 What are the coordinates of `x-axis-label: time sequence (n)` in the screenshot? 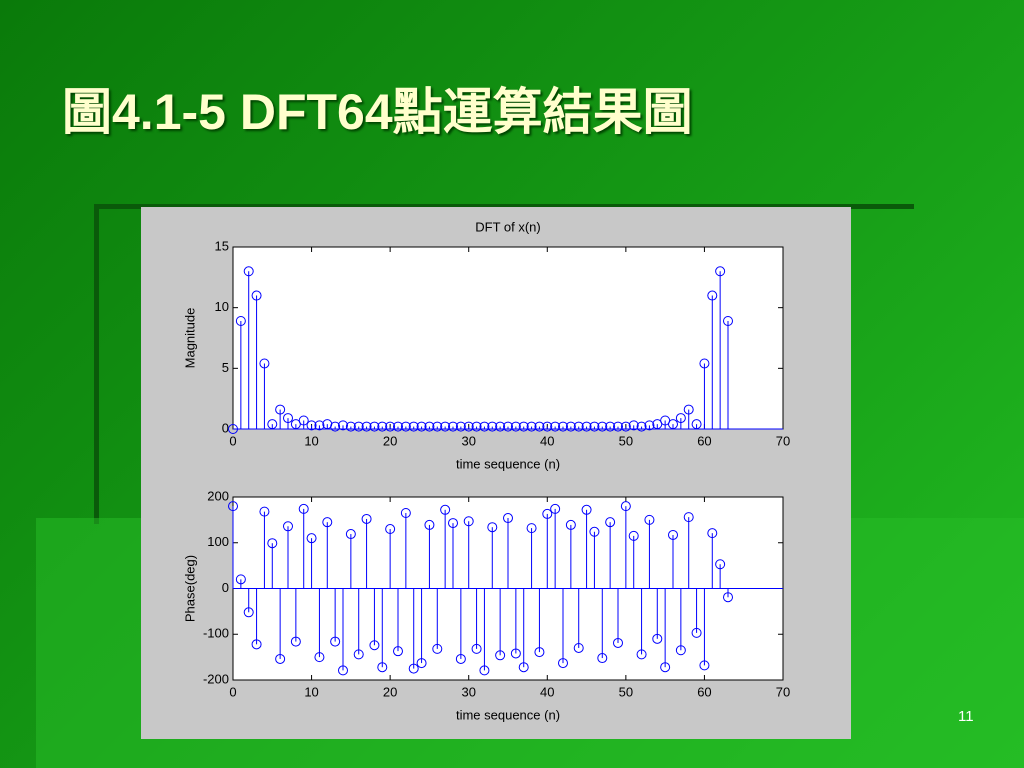 It's located at (508, 714).